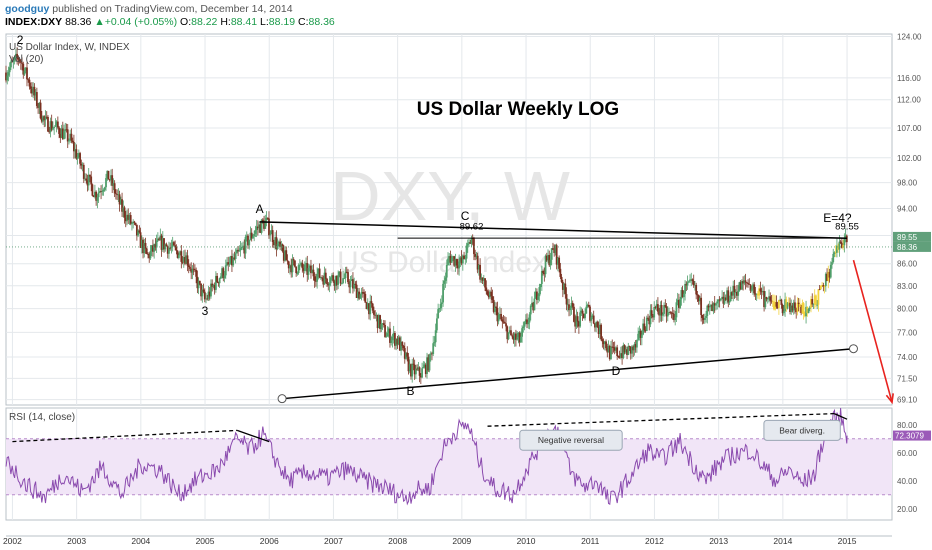  Describe the element at coordinates (34, 22) in the screenshot. I see `symbol-label: INDEX:DXY` at that location.